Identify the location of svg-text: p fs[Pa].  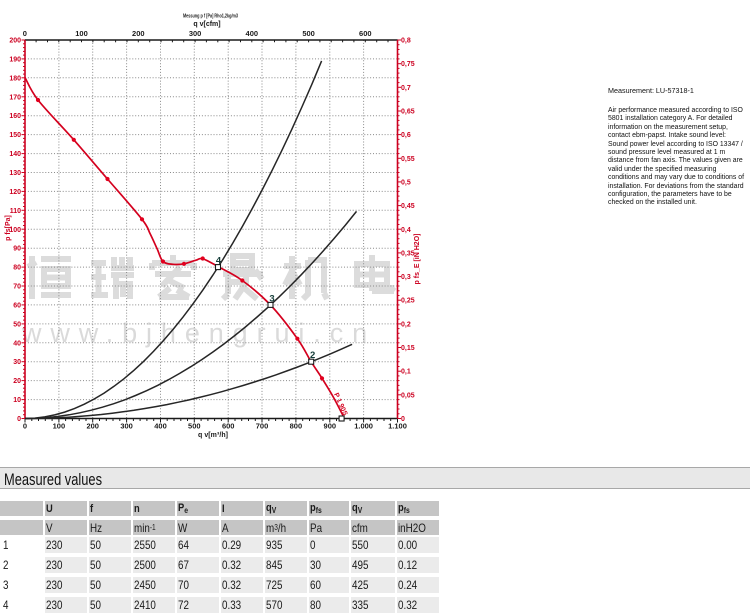
(8, 228).